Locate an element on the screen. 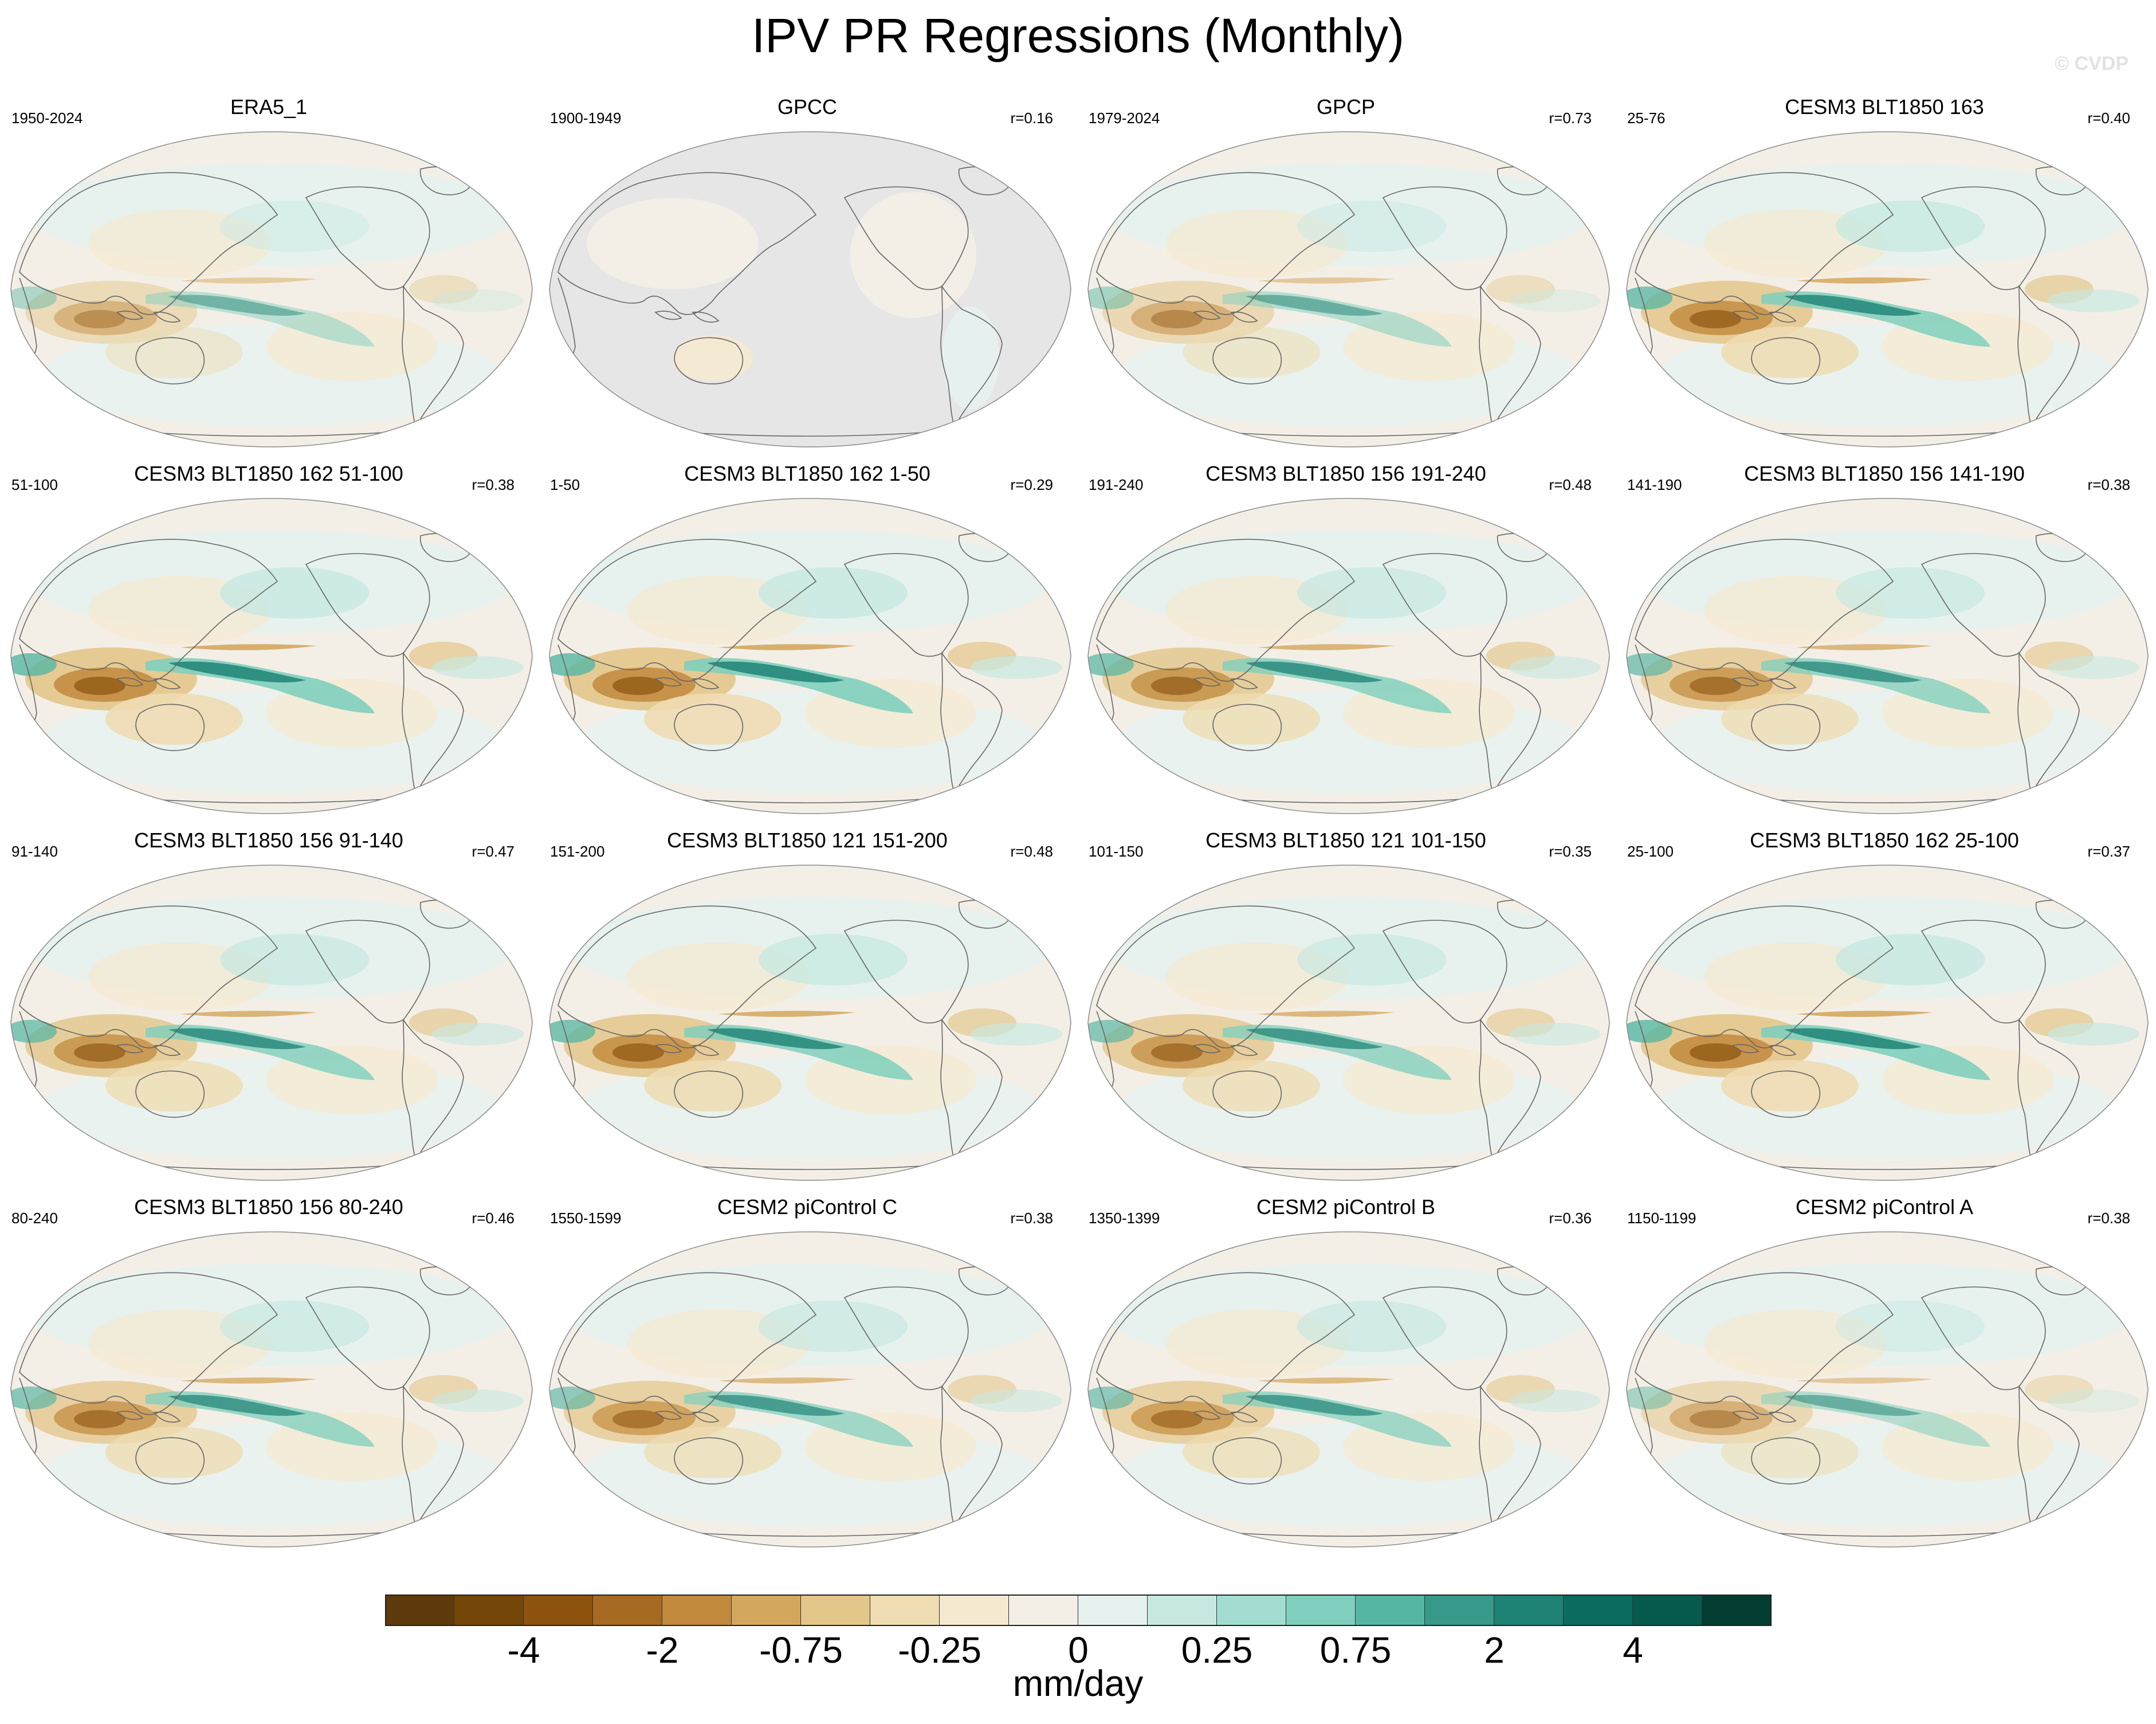  colorbar-tick-label: -0.75 is located at coordinates (801, 1650).